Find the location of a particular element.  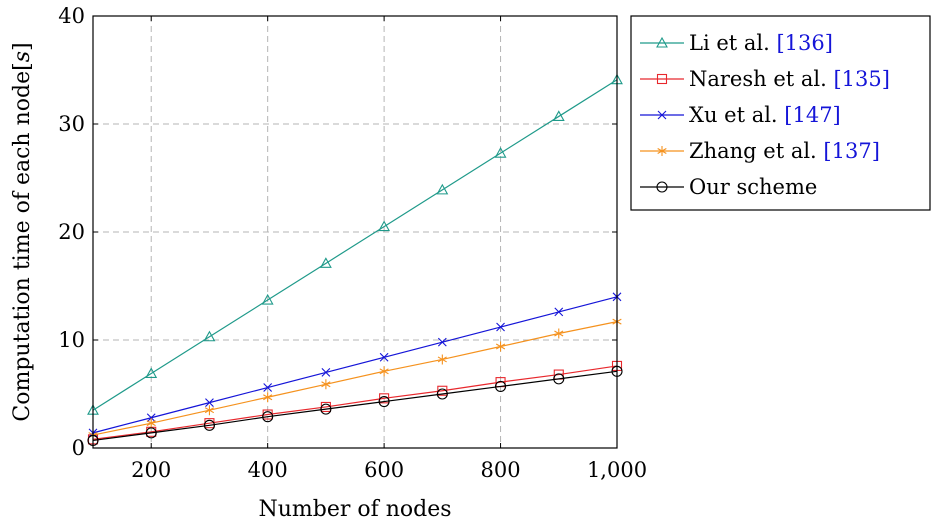

legend-box is located at coordinates (780, 113).